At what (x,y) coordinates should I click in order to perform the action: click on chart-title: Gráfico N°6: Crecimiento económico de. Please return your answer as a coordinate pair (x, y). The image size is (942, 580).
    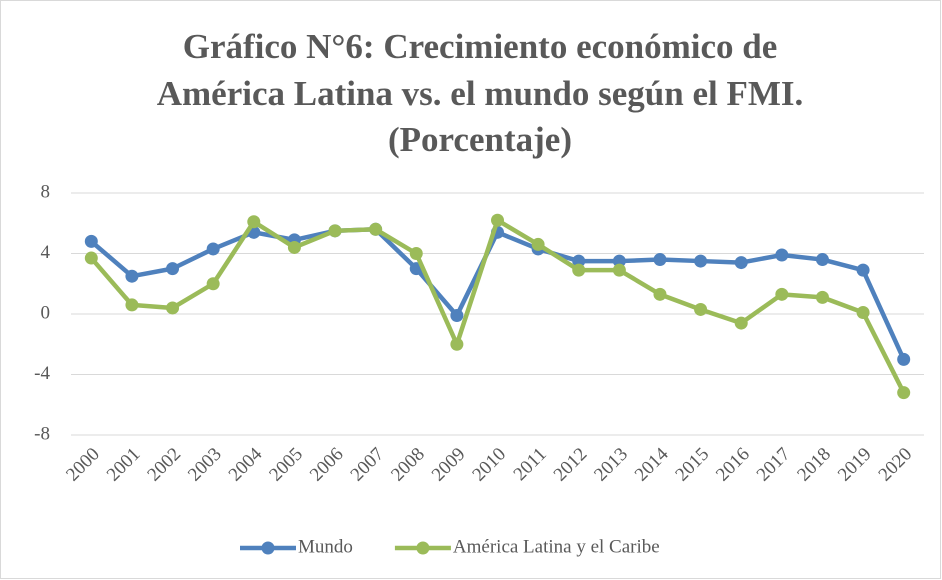
    Looking at the image, I should click on (480, 46).